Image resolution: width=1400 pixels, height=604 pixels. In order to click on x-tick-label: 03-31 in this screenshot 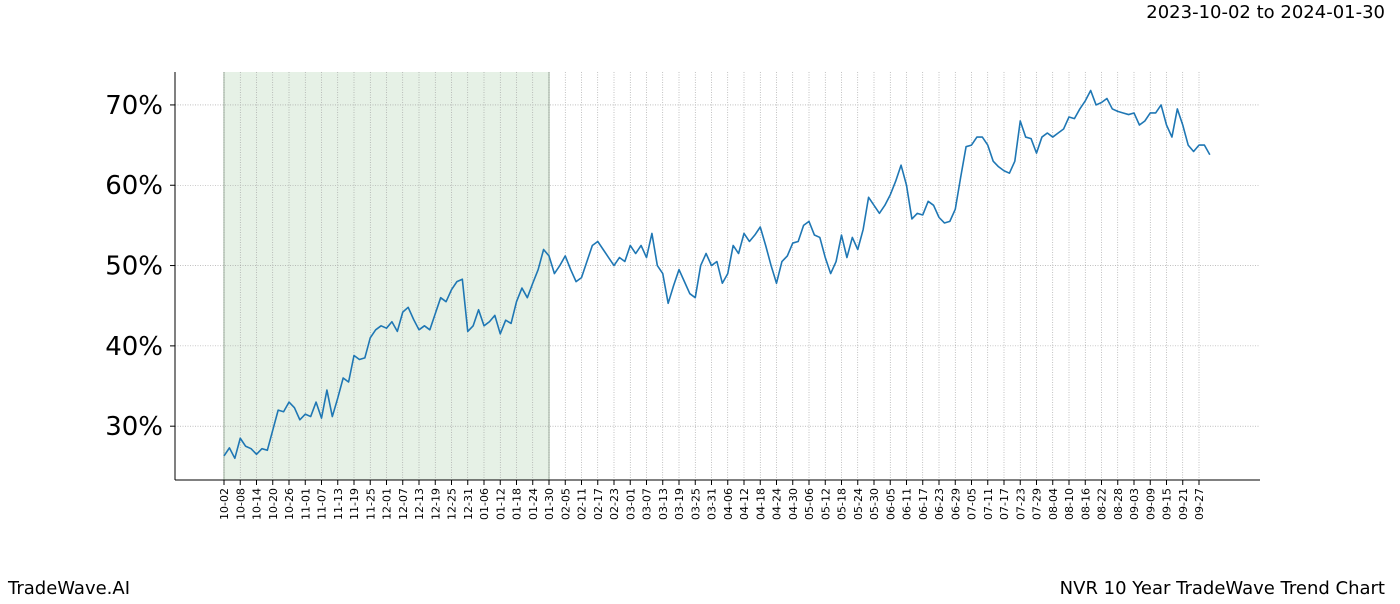, I will do `click(712, 504)`.